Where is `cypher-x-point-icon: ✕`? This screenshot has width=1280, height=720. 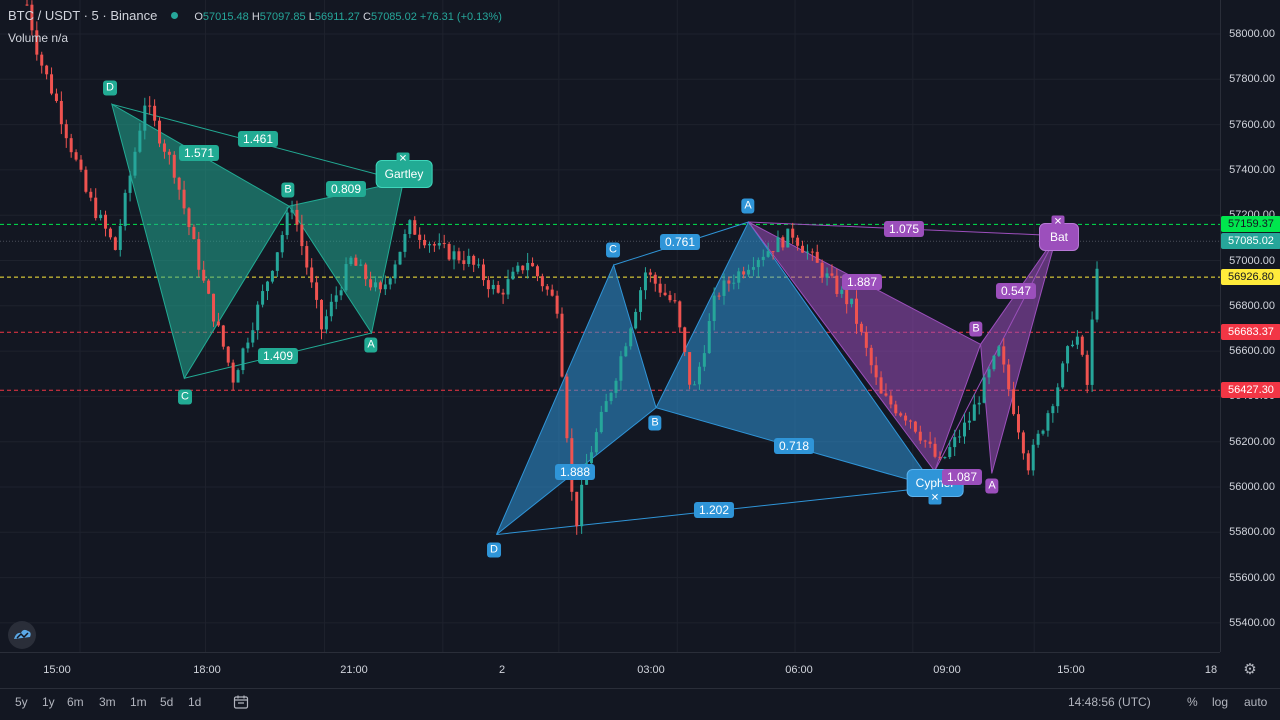
cypher-x-point-icon: ✕ is located at coordinates (935, 498).